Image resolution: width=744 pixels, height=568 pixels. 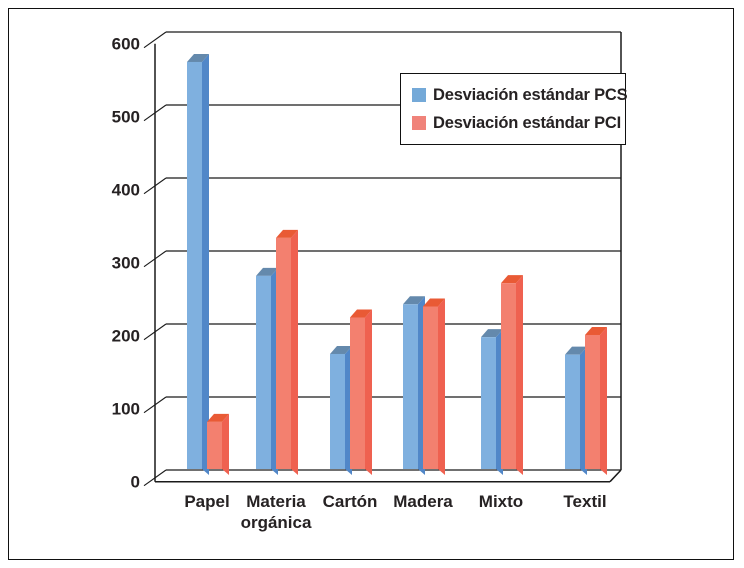 I want to click on ytick-label-500: 500, so click(x=126, y=117).